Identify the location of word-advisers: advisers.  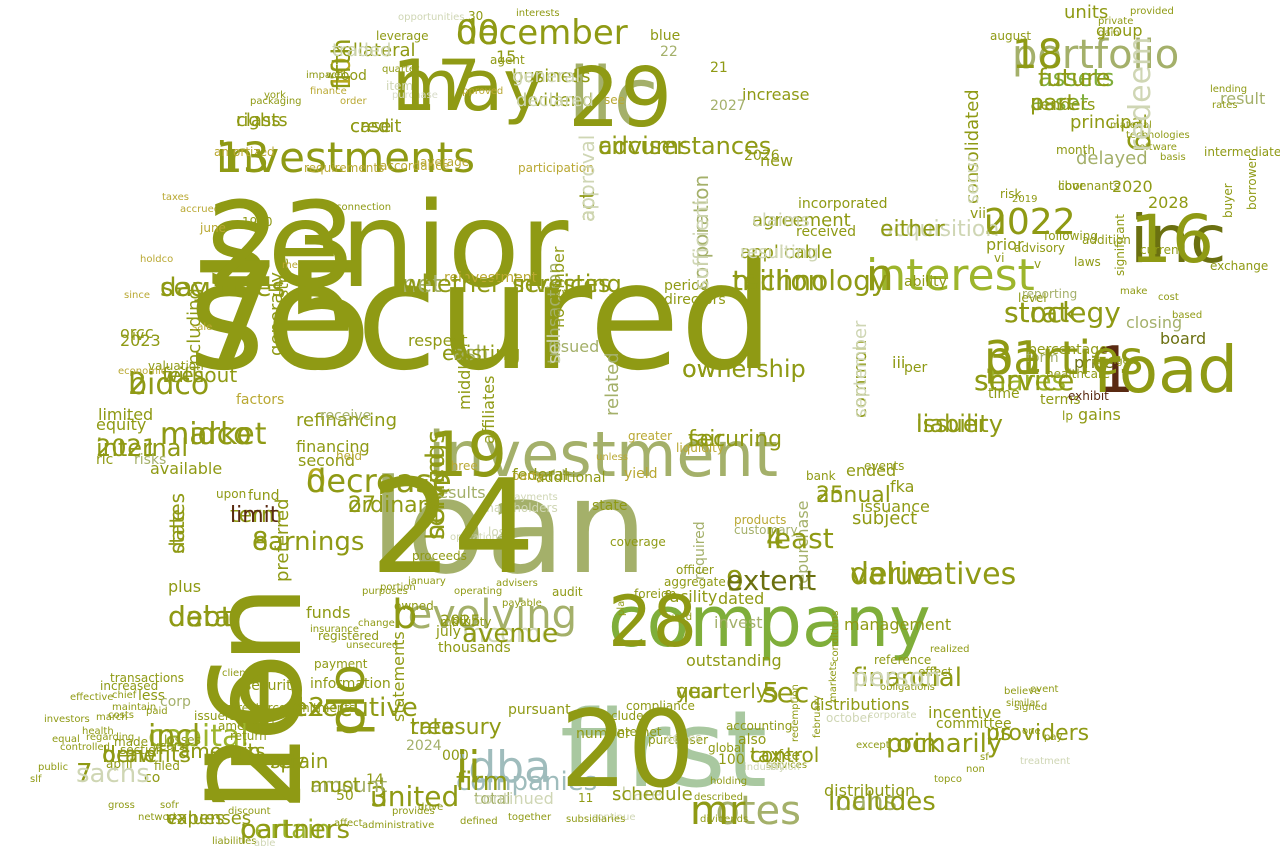
(517, 583).